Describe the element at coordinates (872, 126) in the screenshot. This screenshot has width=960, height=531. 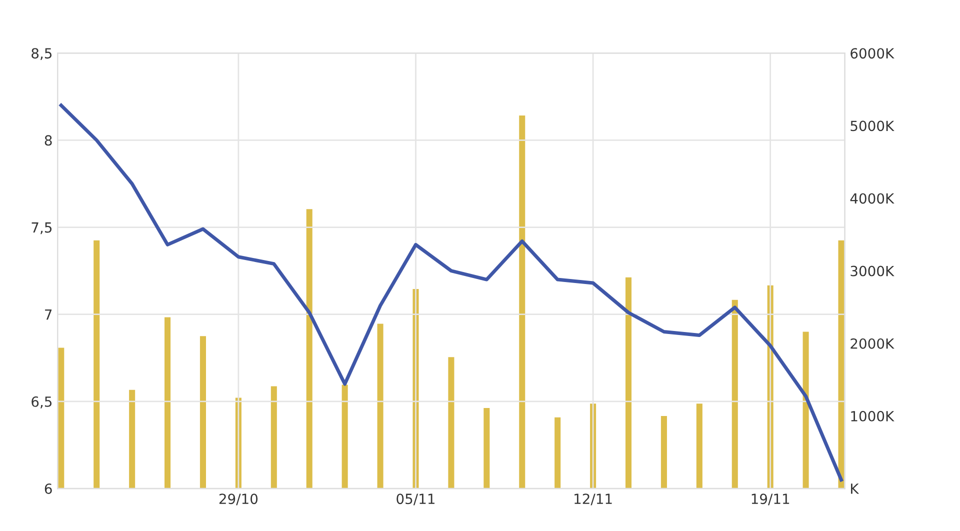
I see `y2-tick-label: 5000K` at that location.